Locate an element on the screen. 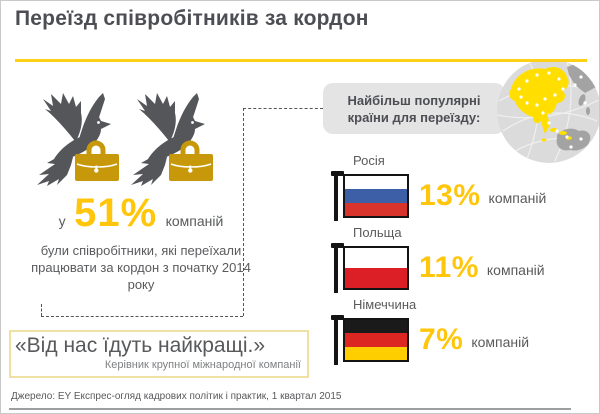 Image resolution: width=600 pixels, height=414 pixels. popular-countries-callout: Найбільш популярні країни для переїзду: is located at coordinates (414, 108).